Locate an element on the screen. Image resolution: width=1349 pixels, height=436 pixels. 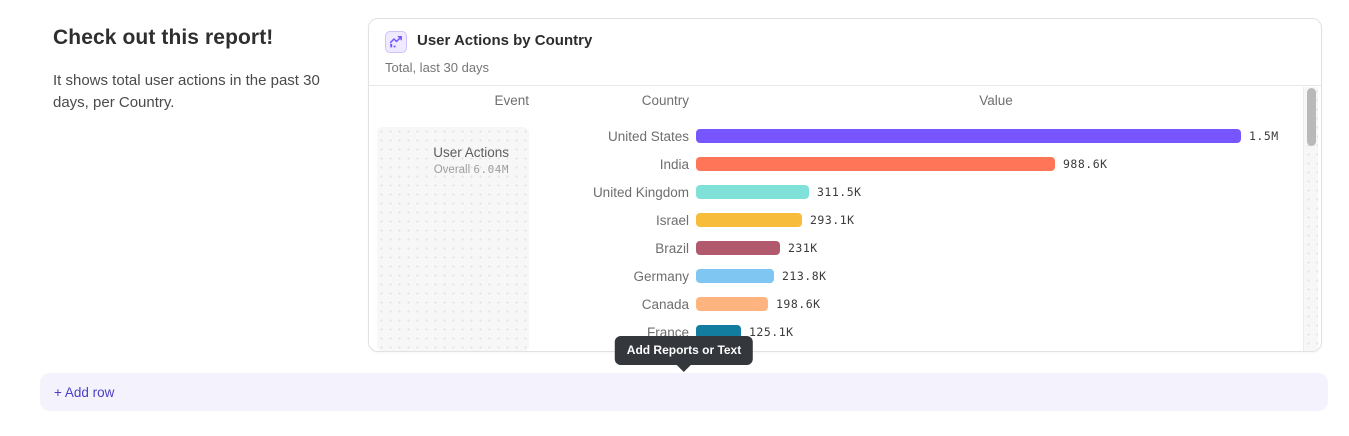
column-header-value: Value is located at coordinates (996, 100).